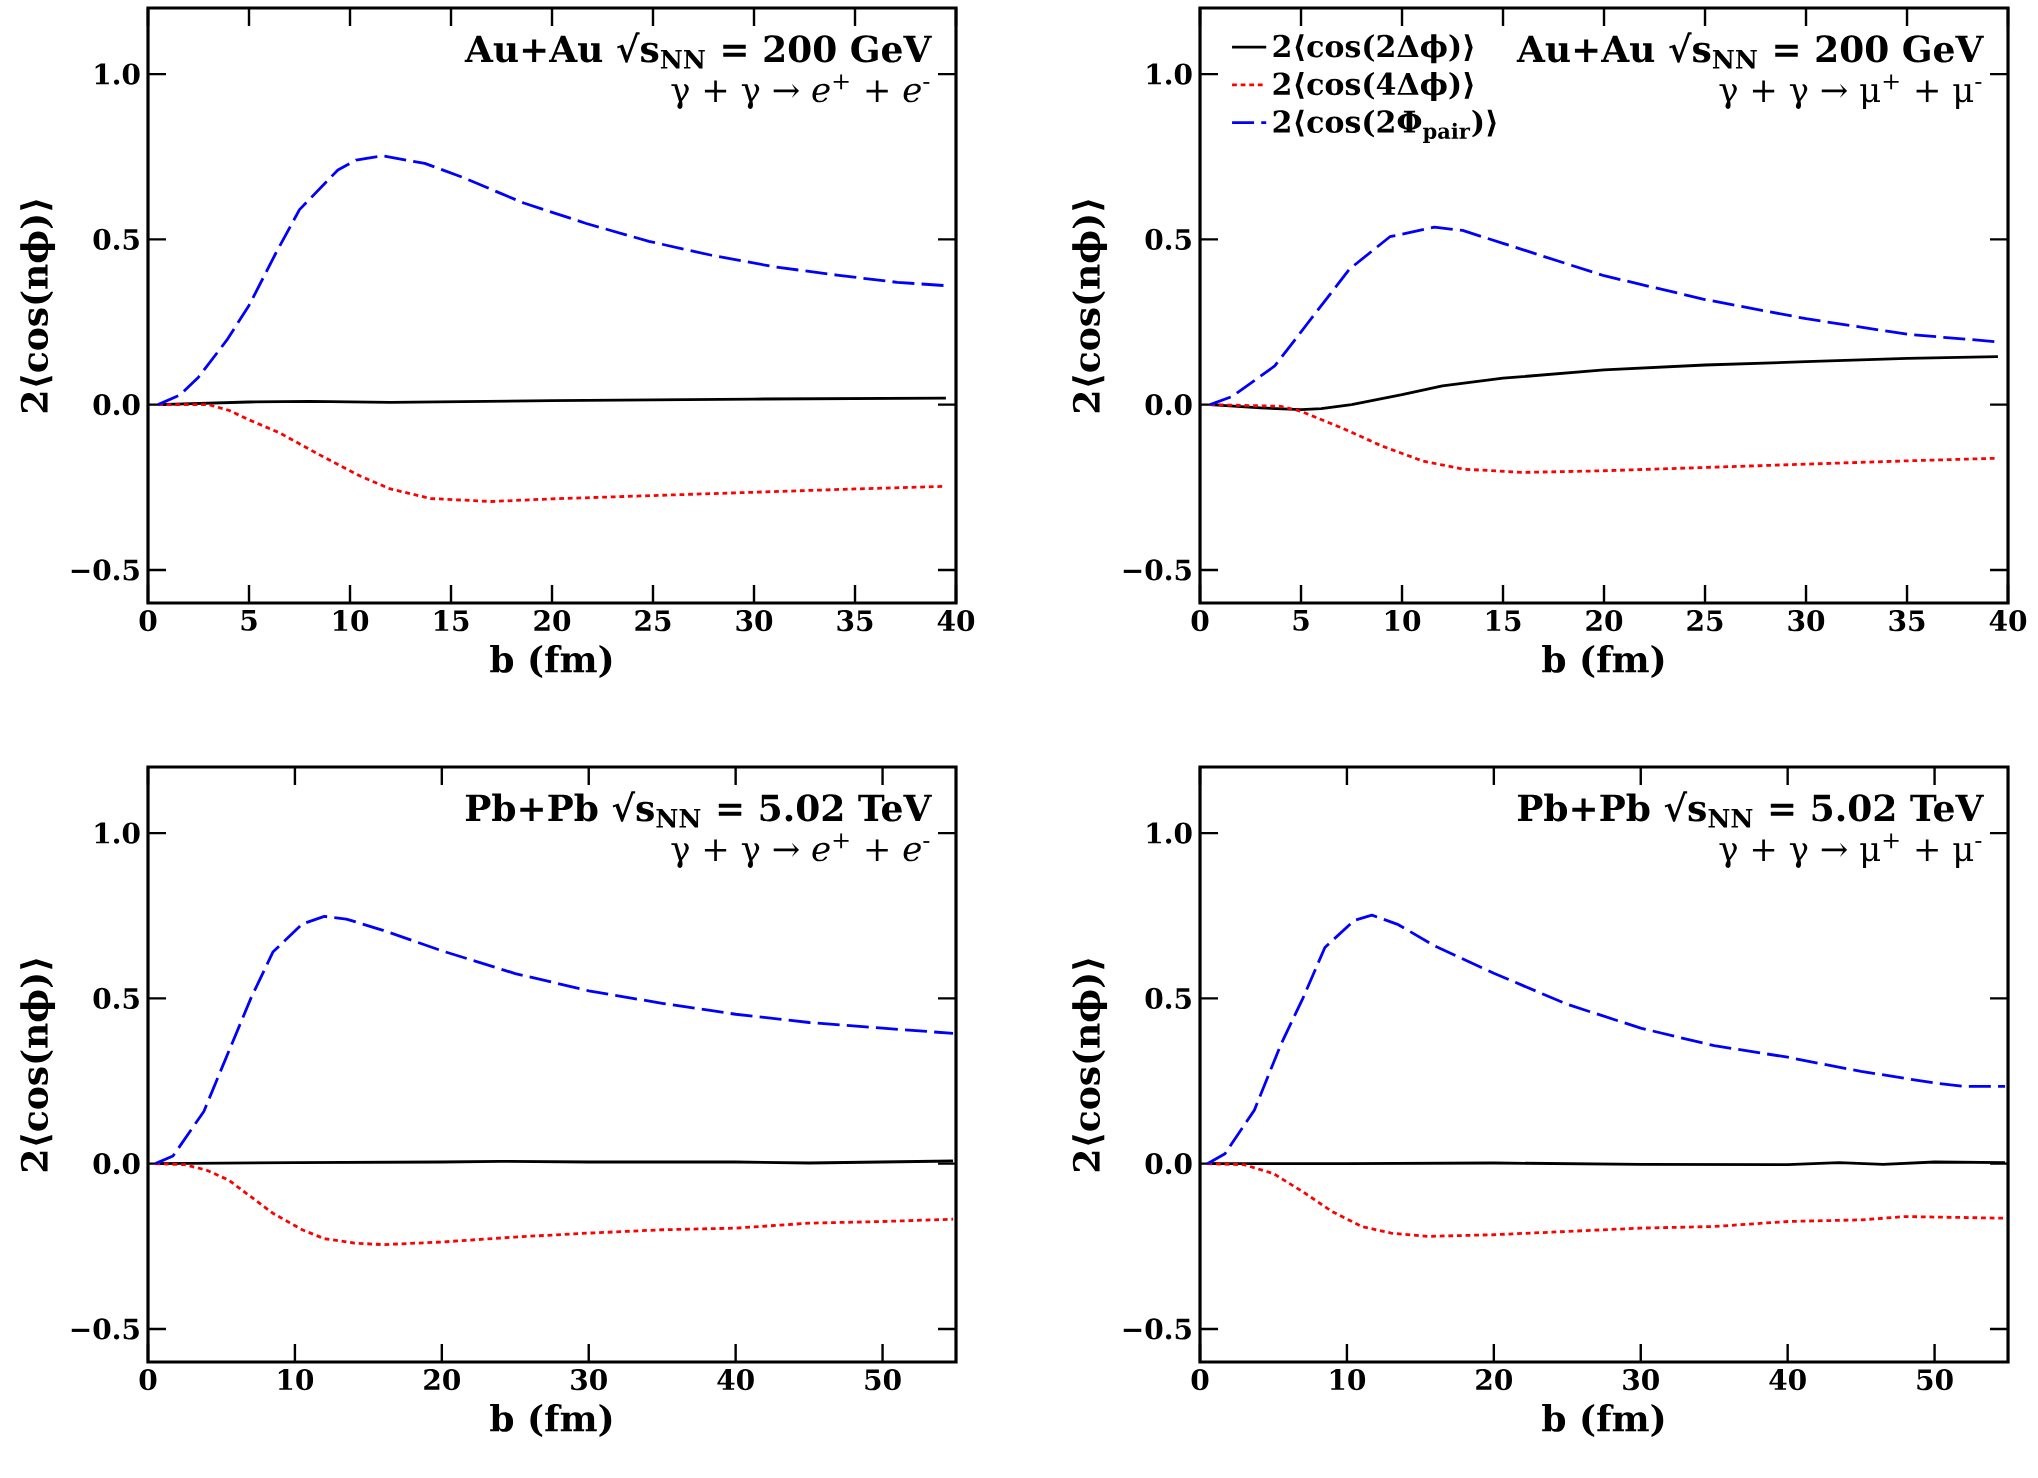  What do you see at coordinates (1373, 49) in the screenshot?
I see `legend-label: 2⟨cos(2Δϕ)⟩` at bounding box center [1373, 49].